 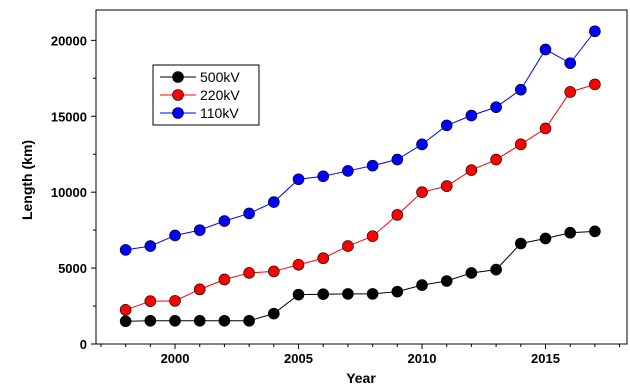 I want to click on legend-items: 500kV 220kV 110kV, so click(x=200, y=95).